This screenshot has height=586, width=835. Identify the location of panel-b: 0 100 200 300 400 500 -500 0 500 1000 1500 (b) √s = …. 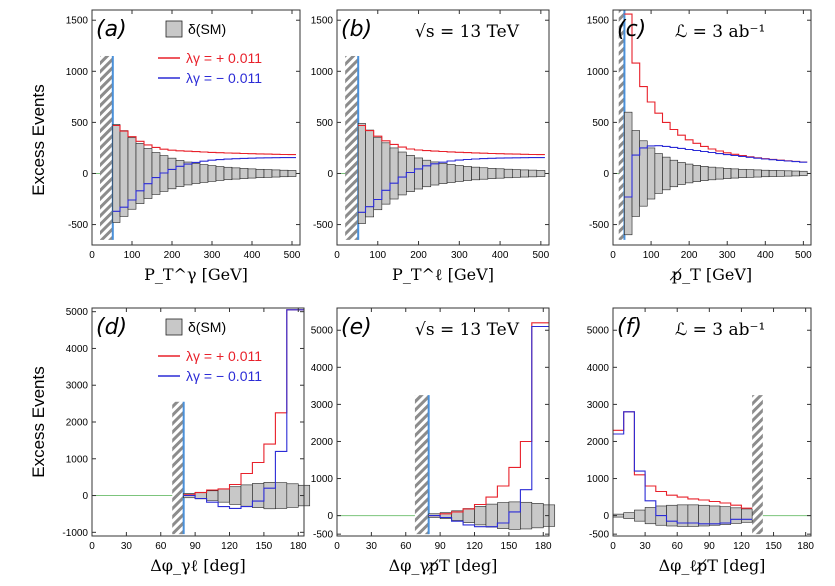
(430, 146).